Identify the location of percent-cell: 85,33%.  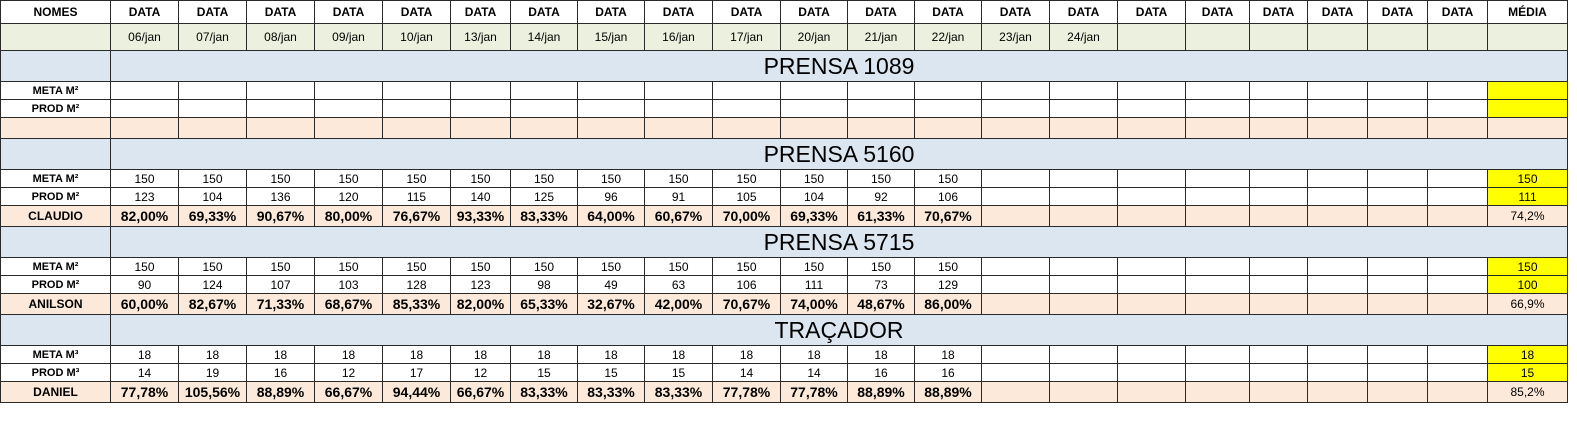
(416, 304).